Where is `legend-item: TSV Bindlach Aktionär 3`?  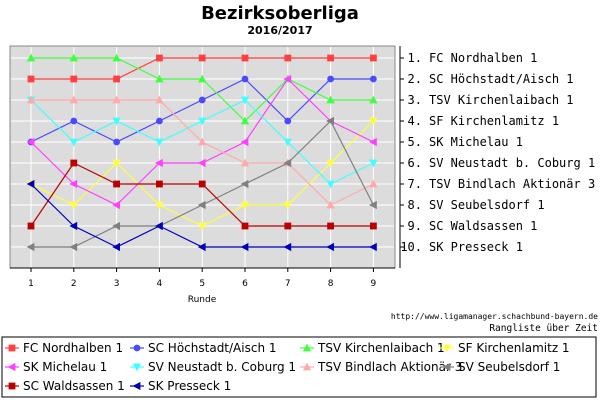
legend-item: TSV Bindlach Aktionär 3 is located at coordinates (381, 367).